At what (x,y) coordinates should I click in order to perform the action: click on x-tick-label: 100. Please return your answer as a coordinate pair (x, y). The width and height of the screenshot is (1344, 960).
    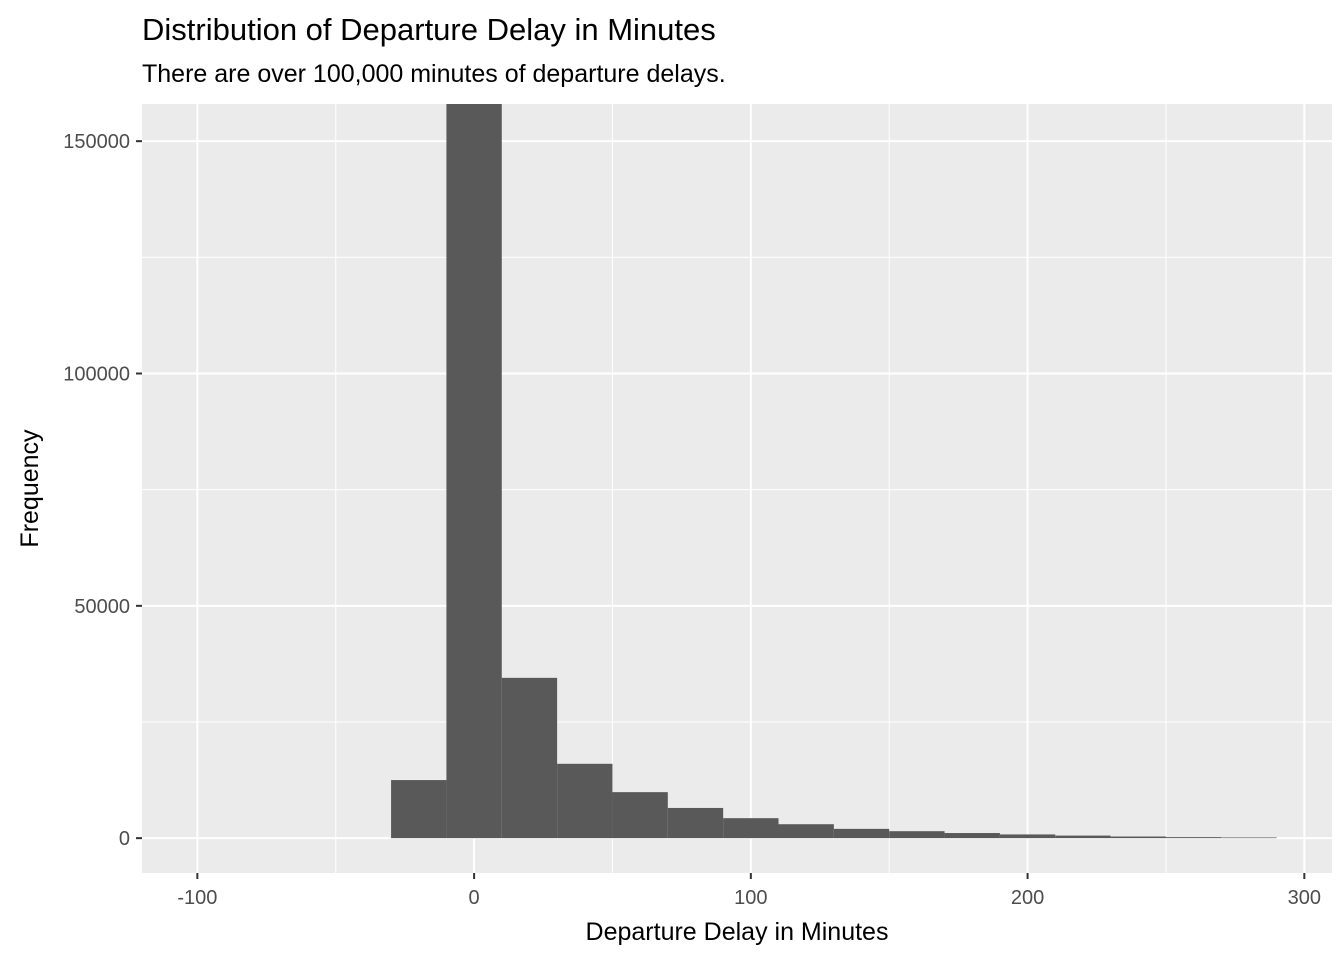
    Looking at the image, I should click on (750, 898).